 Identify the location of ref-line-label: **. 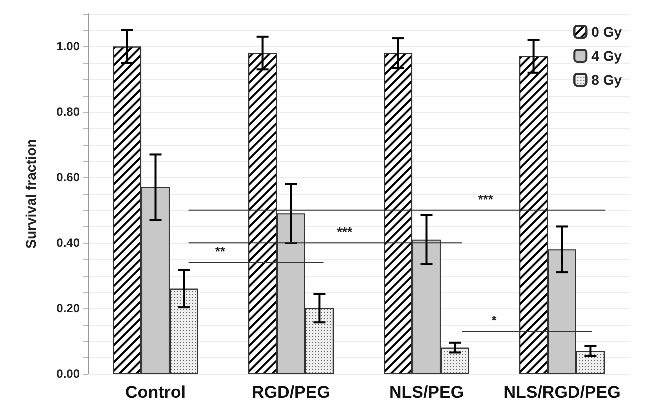
(220, 252).